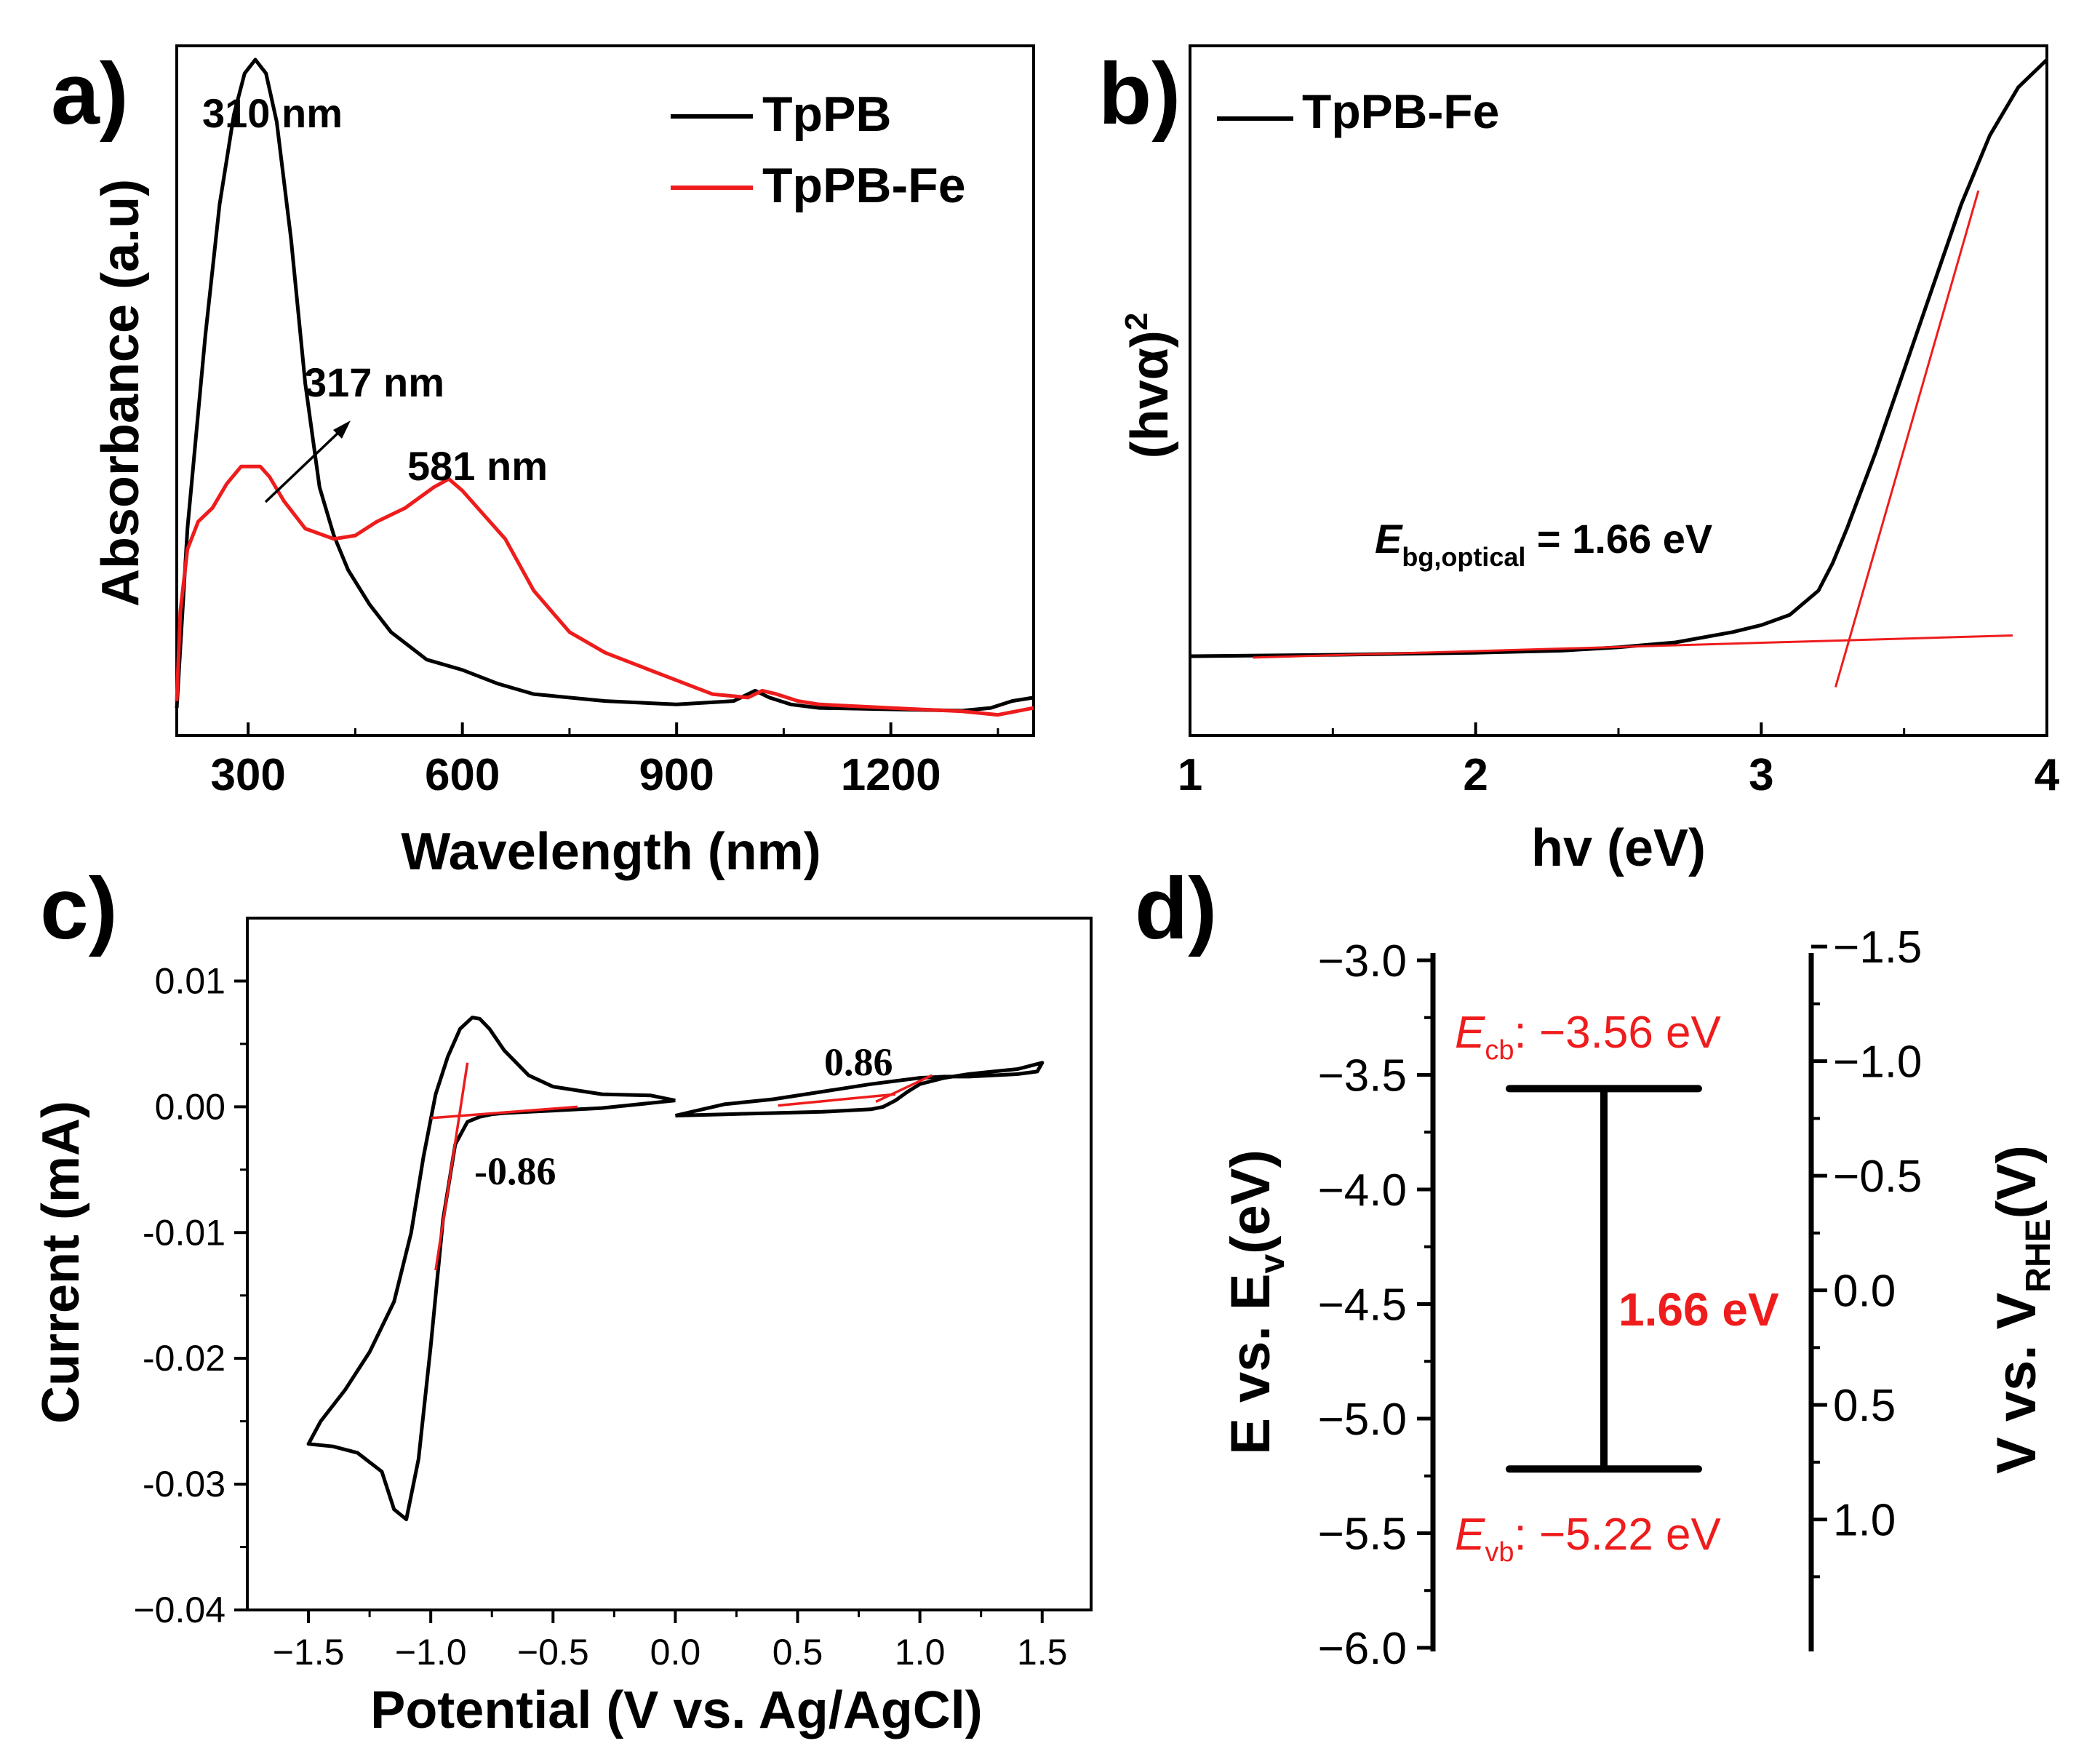 The width and height of the screenshot is (2100, 1754). What do you see at coordinates (1176, 908) in the screenshot?
I see `panel-d-label: d)` at bounding box center [1176, 908].